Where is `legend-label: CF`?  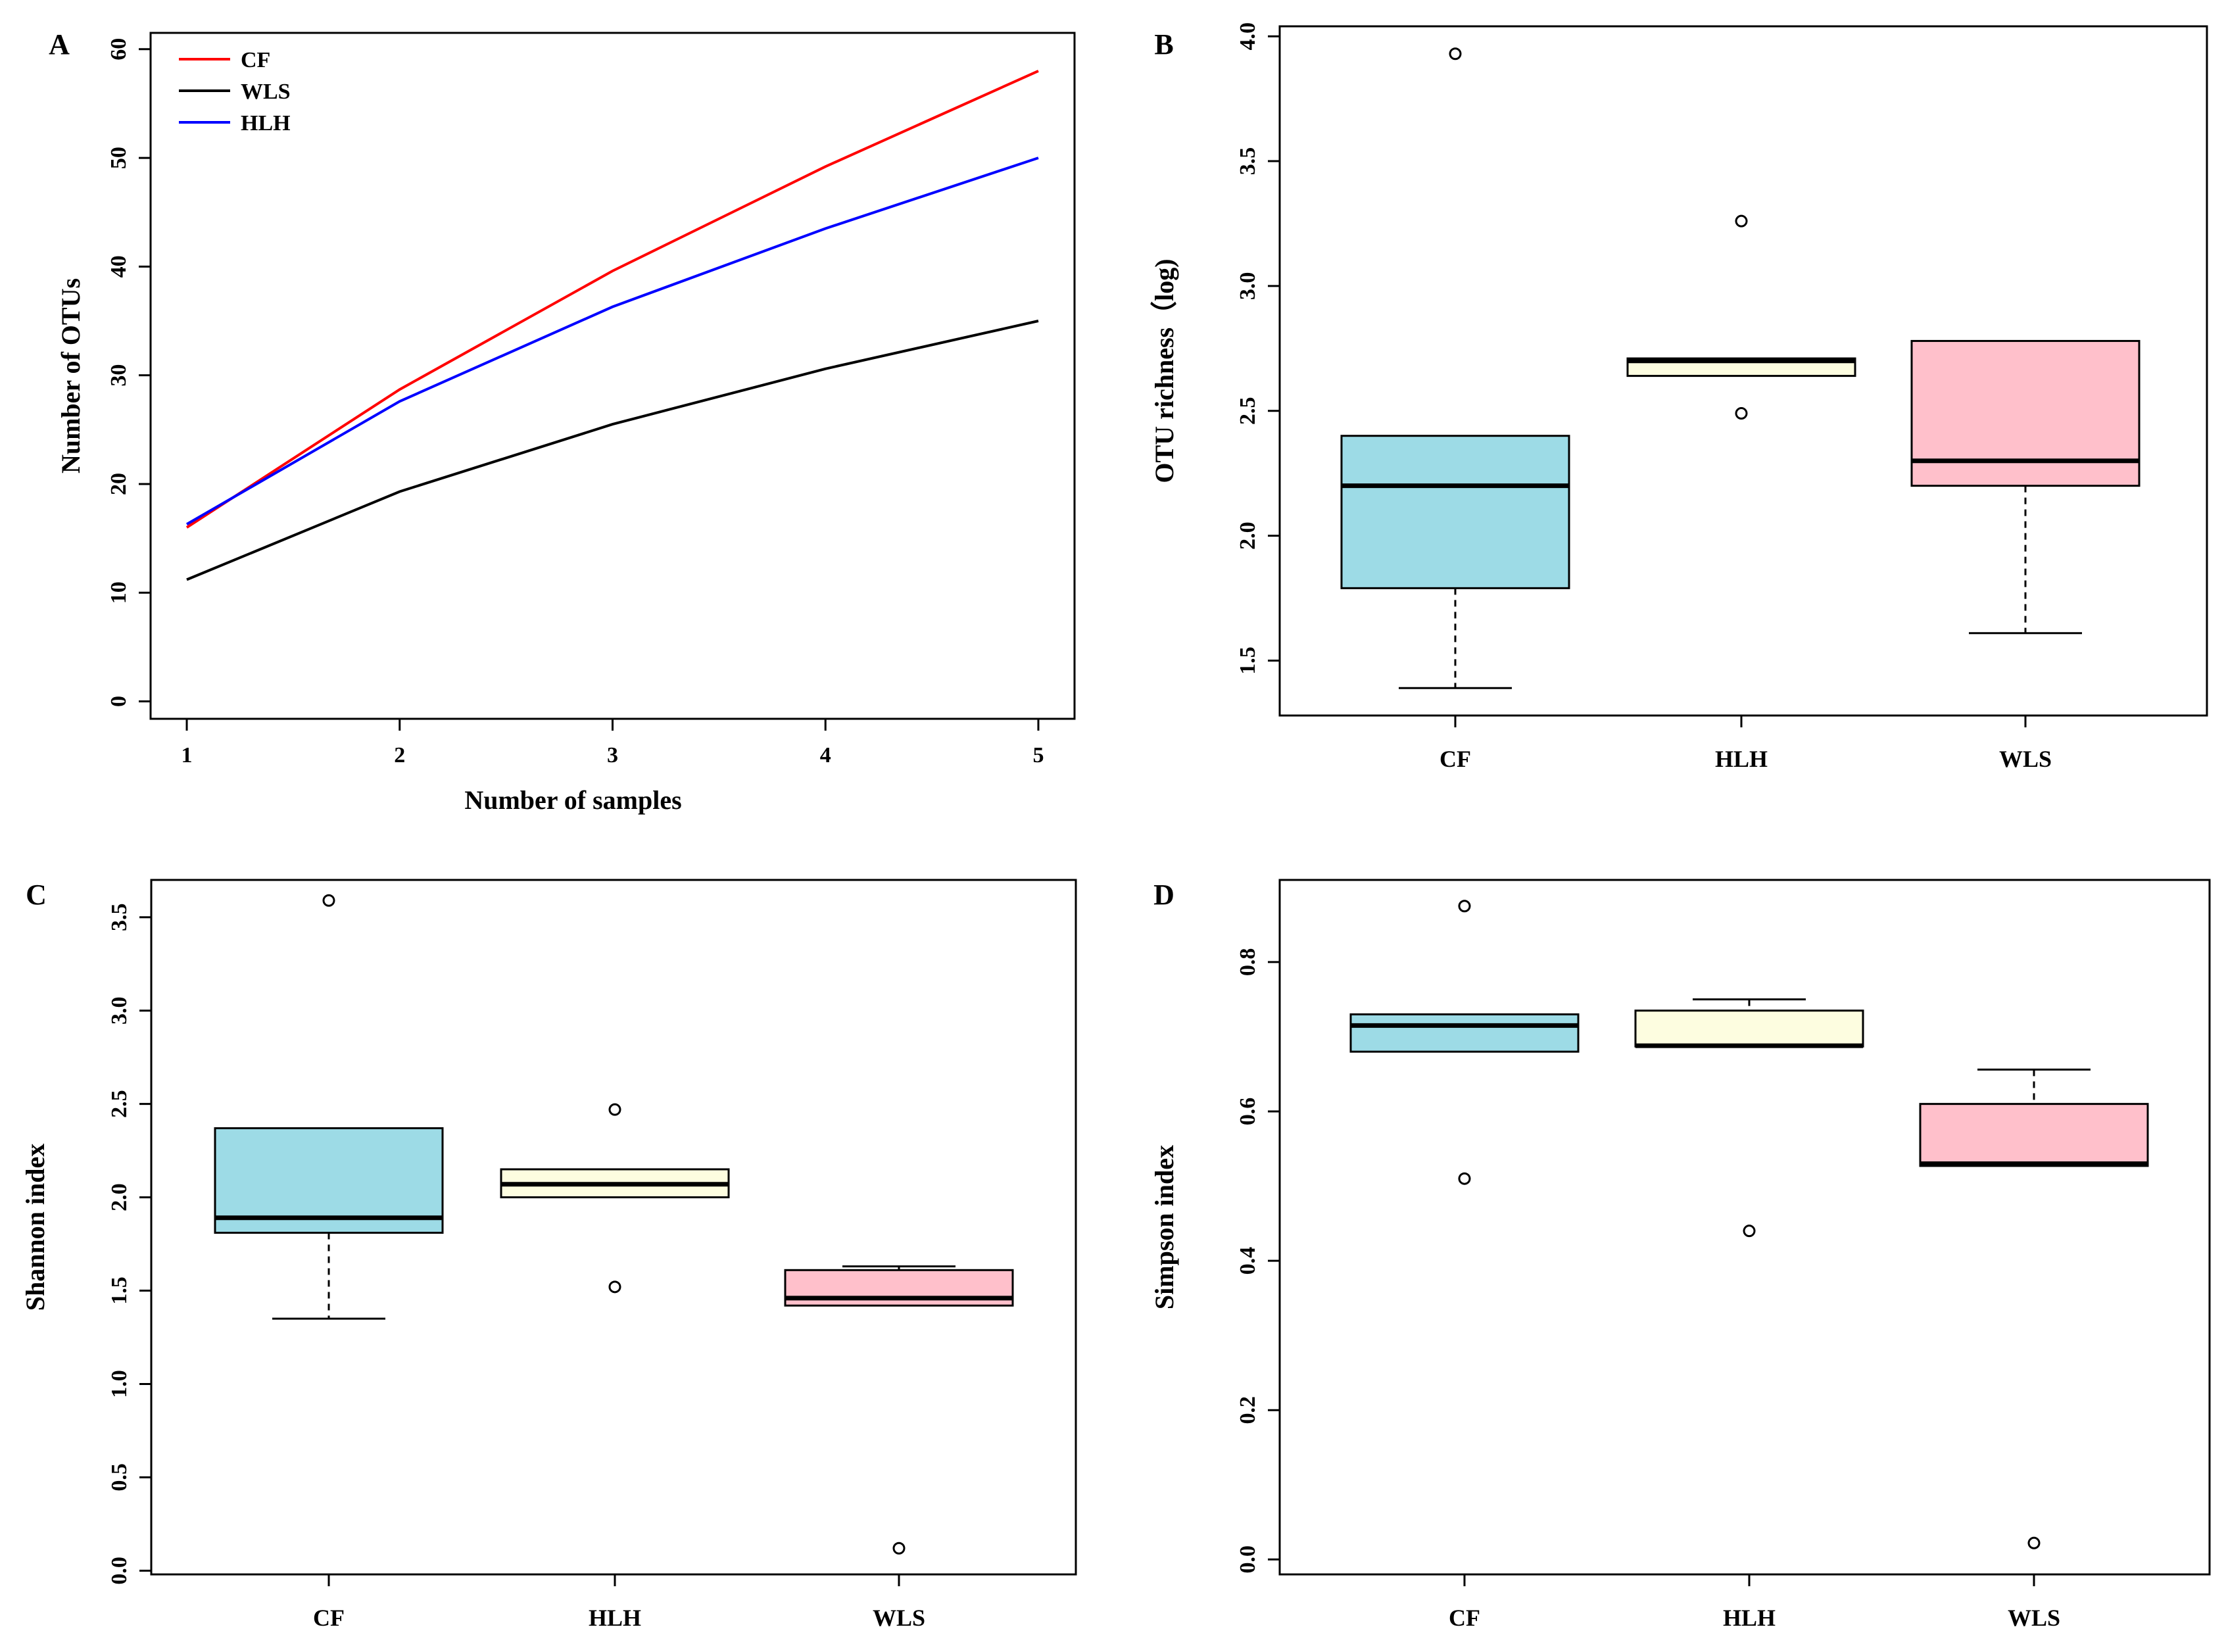 legend-label: CF is located at coordinates (255, 60).